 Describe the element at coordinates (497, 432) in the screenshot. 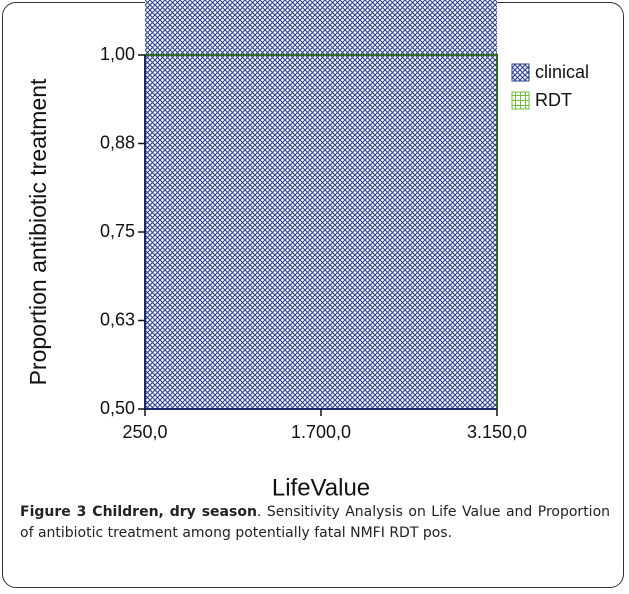

I see `x-tick-label: 3.150,0` at that location.